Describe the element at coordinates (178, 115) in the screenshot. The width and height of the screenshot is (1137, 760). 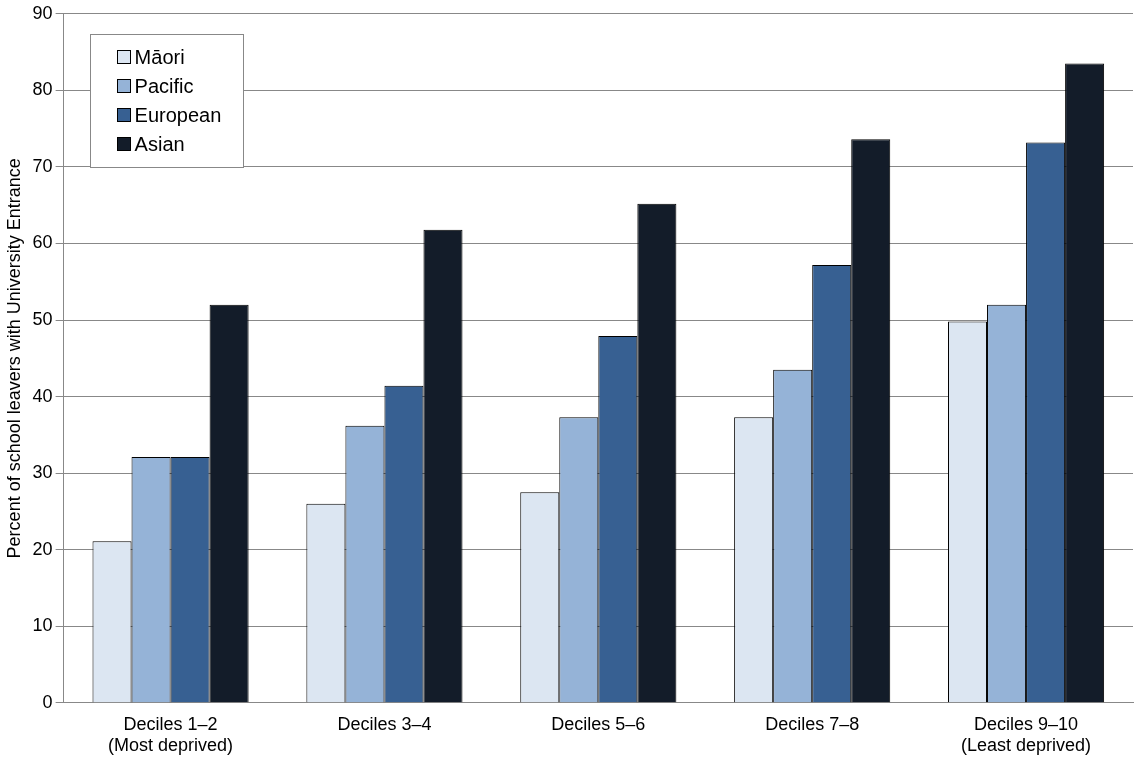
I see `legend-label: European` at that location.